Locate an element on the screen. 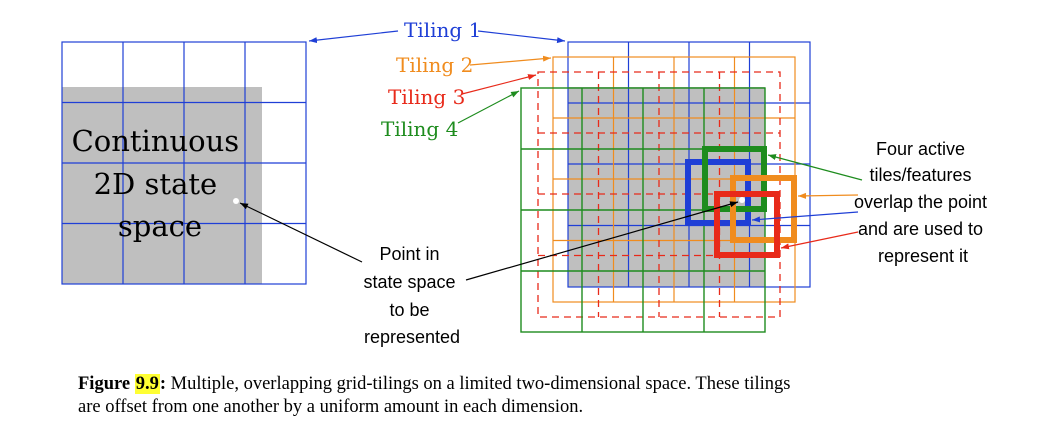 The width and height of the screenshot is (1042, 440). tiling-1-grid-left is located at coordinates (184, 163).